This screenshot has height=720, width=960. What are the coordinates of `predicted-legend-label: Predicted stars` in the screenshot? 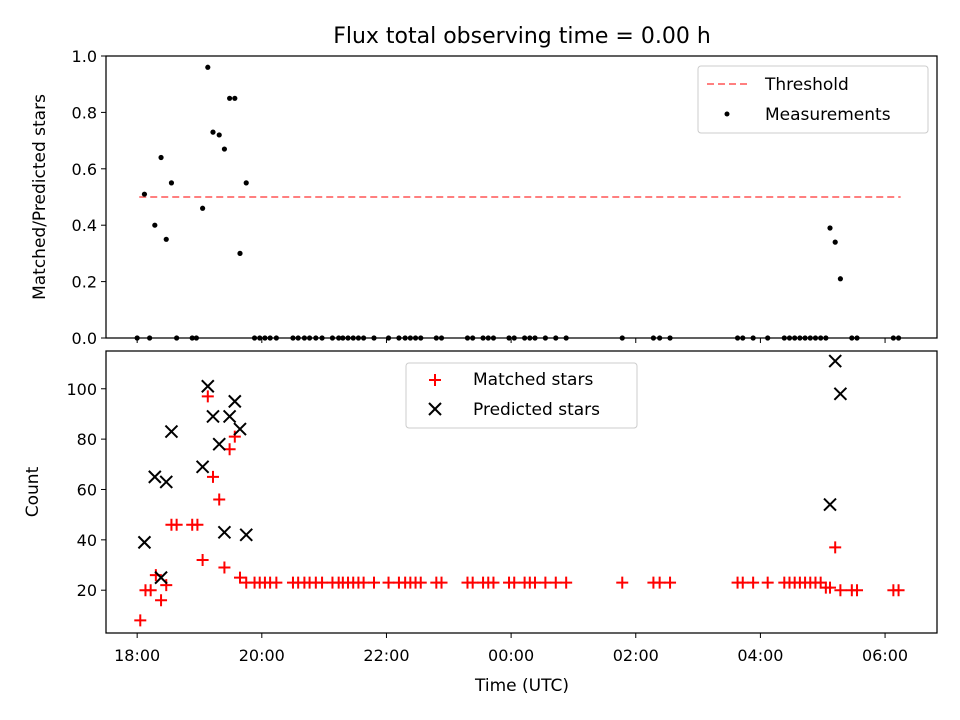 It's located at (536, 410).